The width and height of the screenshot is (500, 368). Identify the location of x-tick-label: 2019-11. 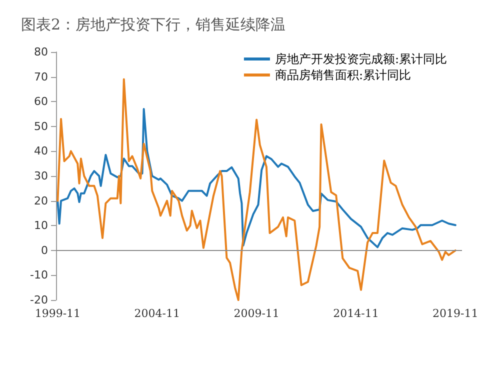
(455, 313).